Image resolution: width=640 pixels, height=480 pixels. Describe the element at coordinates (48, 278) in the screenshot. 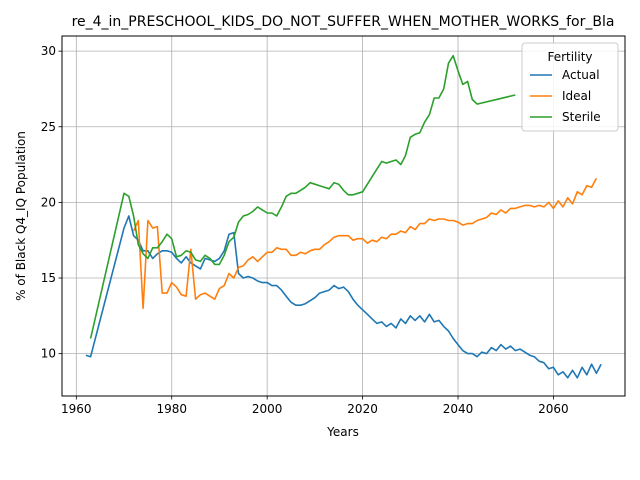

I see `y-tick-label: 15` at that location.